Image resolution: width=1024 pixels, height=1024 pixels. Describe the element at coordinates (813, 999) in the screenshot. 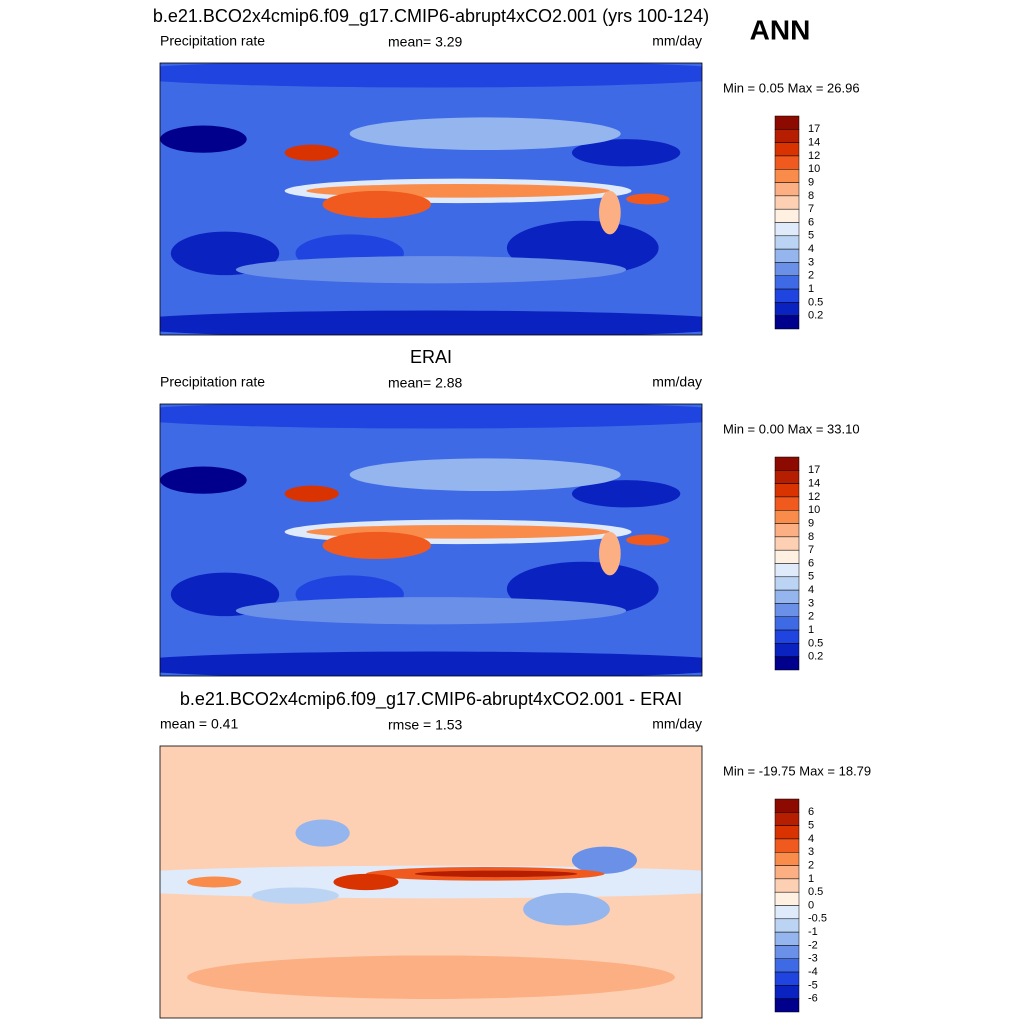

I see `colorbar-label: -6` at that location.